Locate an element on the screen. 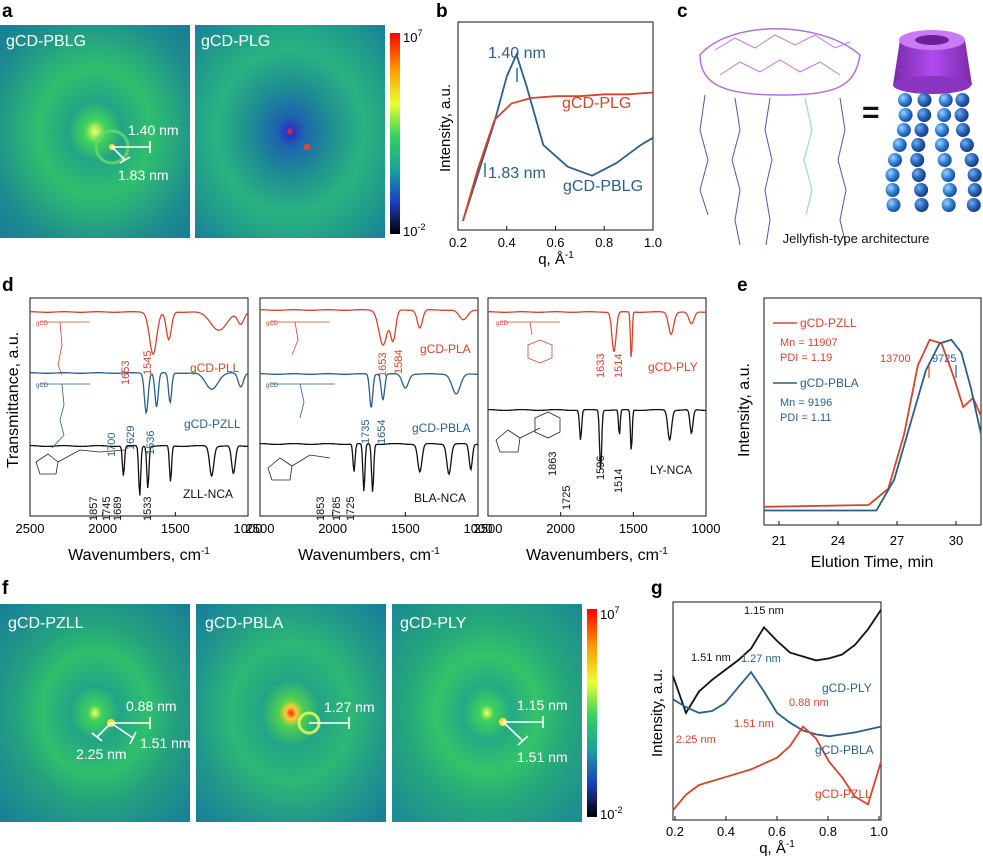 The height and width of the screenshot is (859, 983). panel-f-annot-115: 1.15 nm is located at coordinates (542, 705).